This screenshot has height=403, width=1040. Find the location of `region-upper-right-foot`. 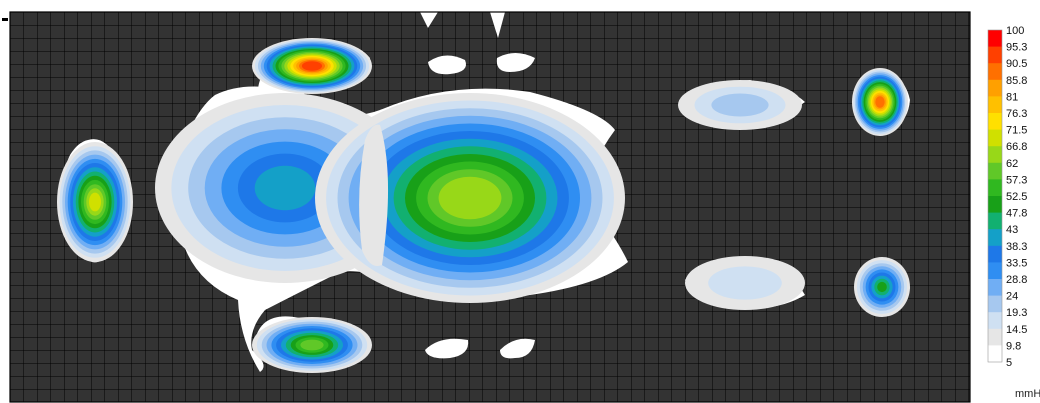

region-upper-right-foot is located at coordinates (740, 105).